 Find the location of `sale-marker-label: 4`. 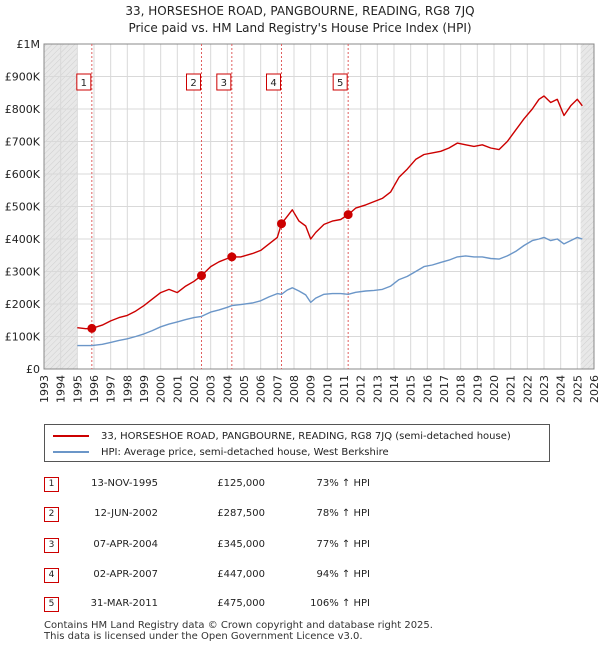

sale-marker-label: 4 is located at coordinates (273, 83).